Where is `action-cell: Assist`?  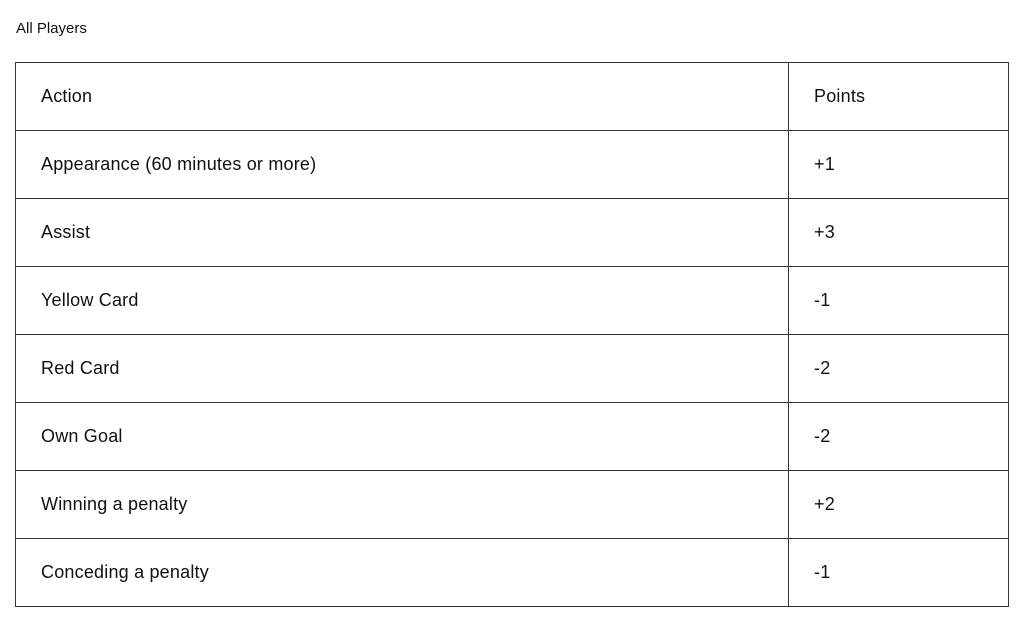 action-cell: Assist is located at coordinates (402, 232).